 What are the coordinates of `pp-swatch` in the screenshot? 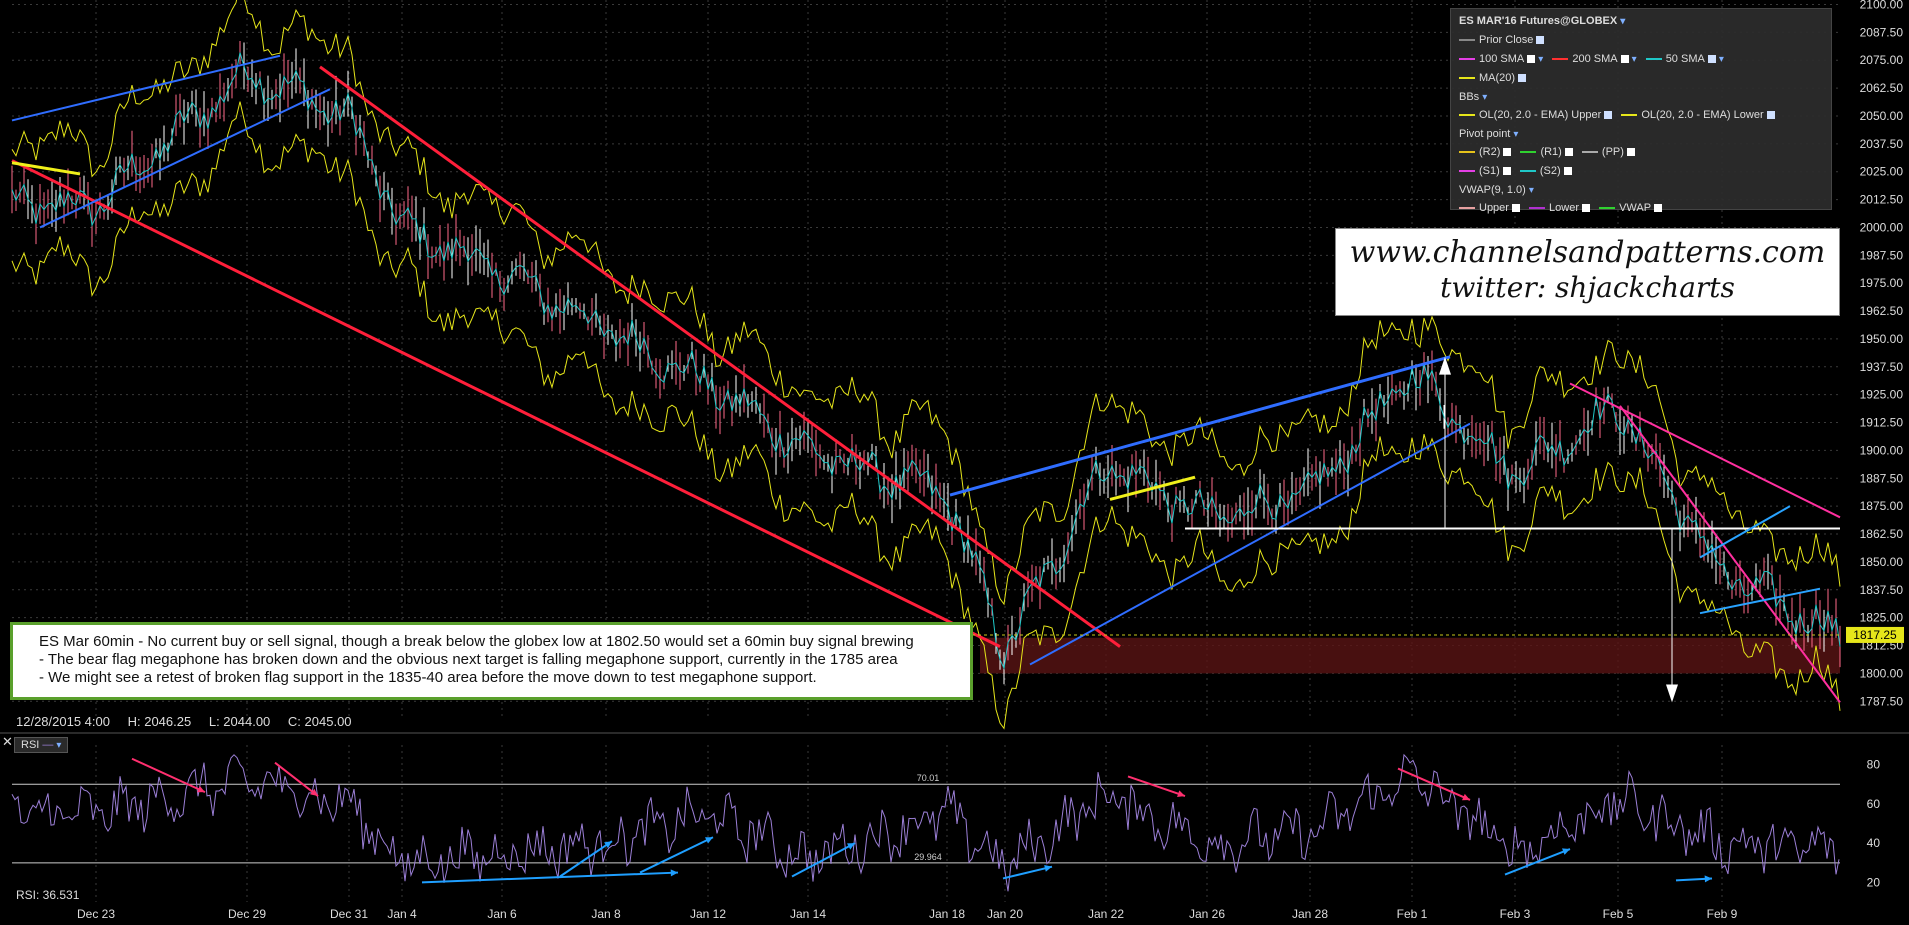 It's located at (1589, 152).